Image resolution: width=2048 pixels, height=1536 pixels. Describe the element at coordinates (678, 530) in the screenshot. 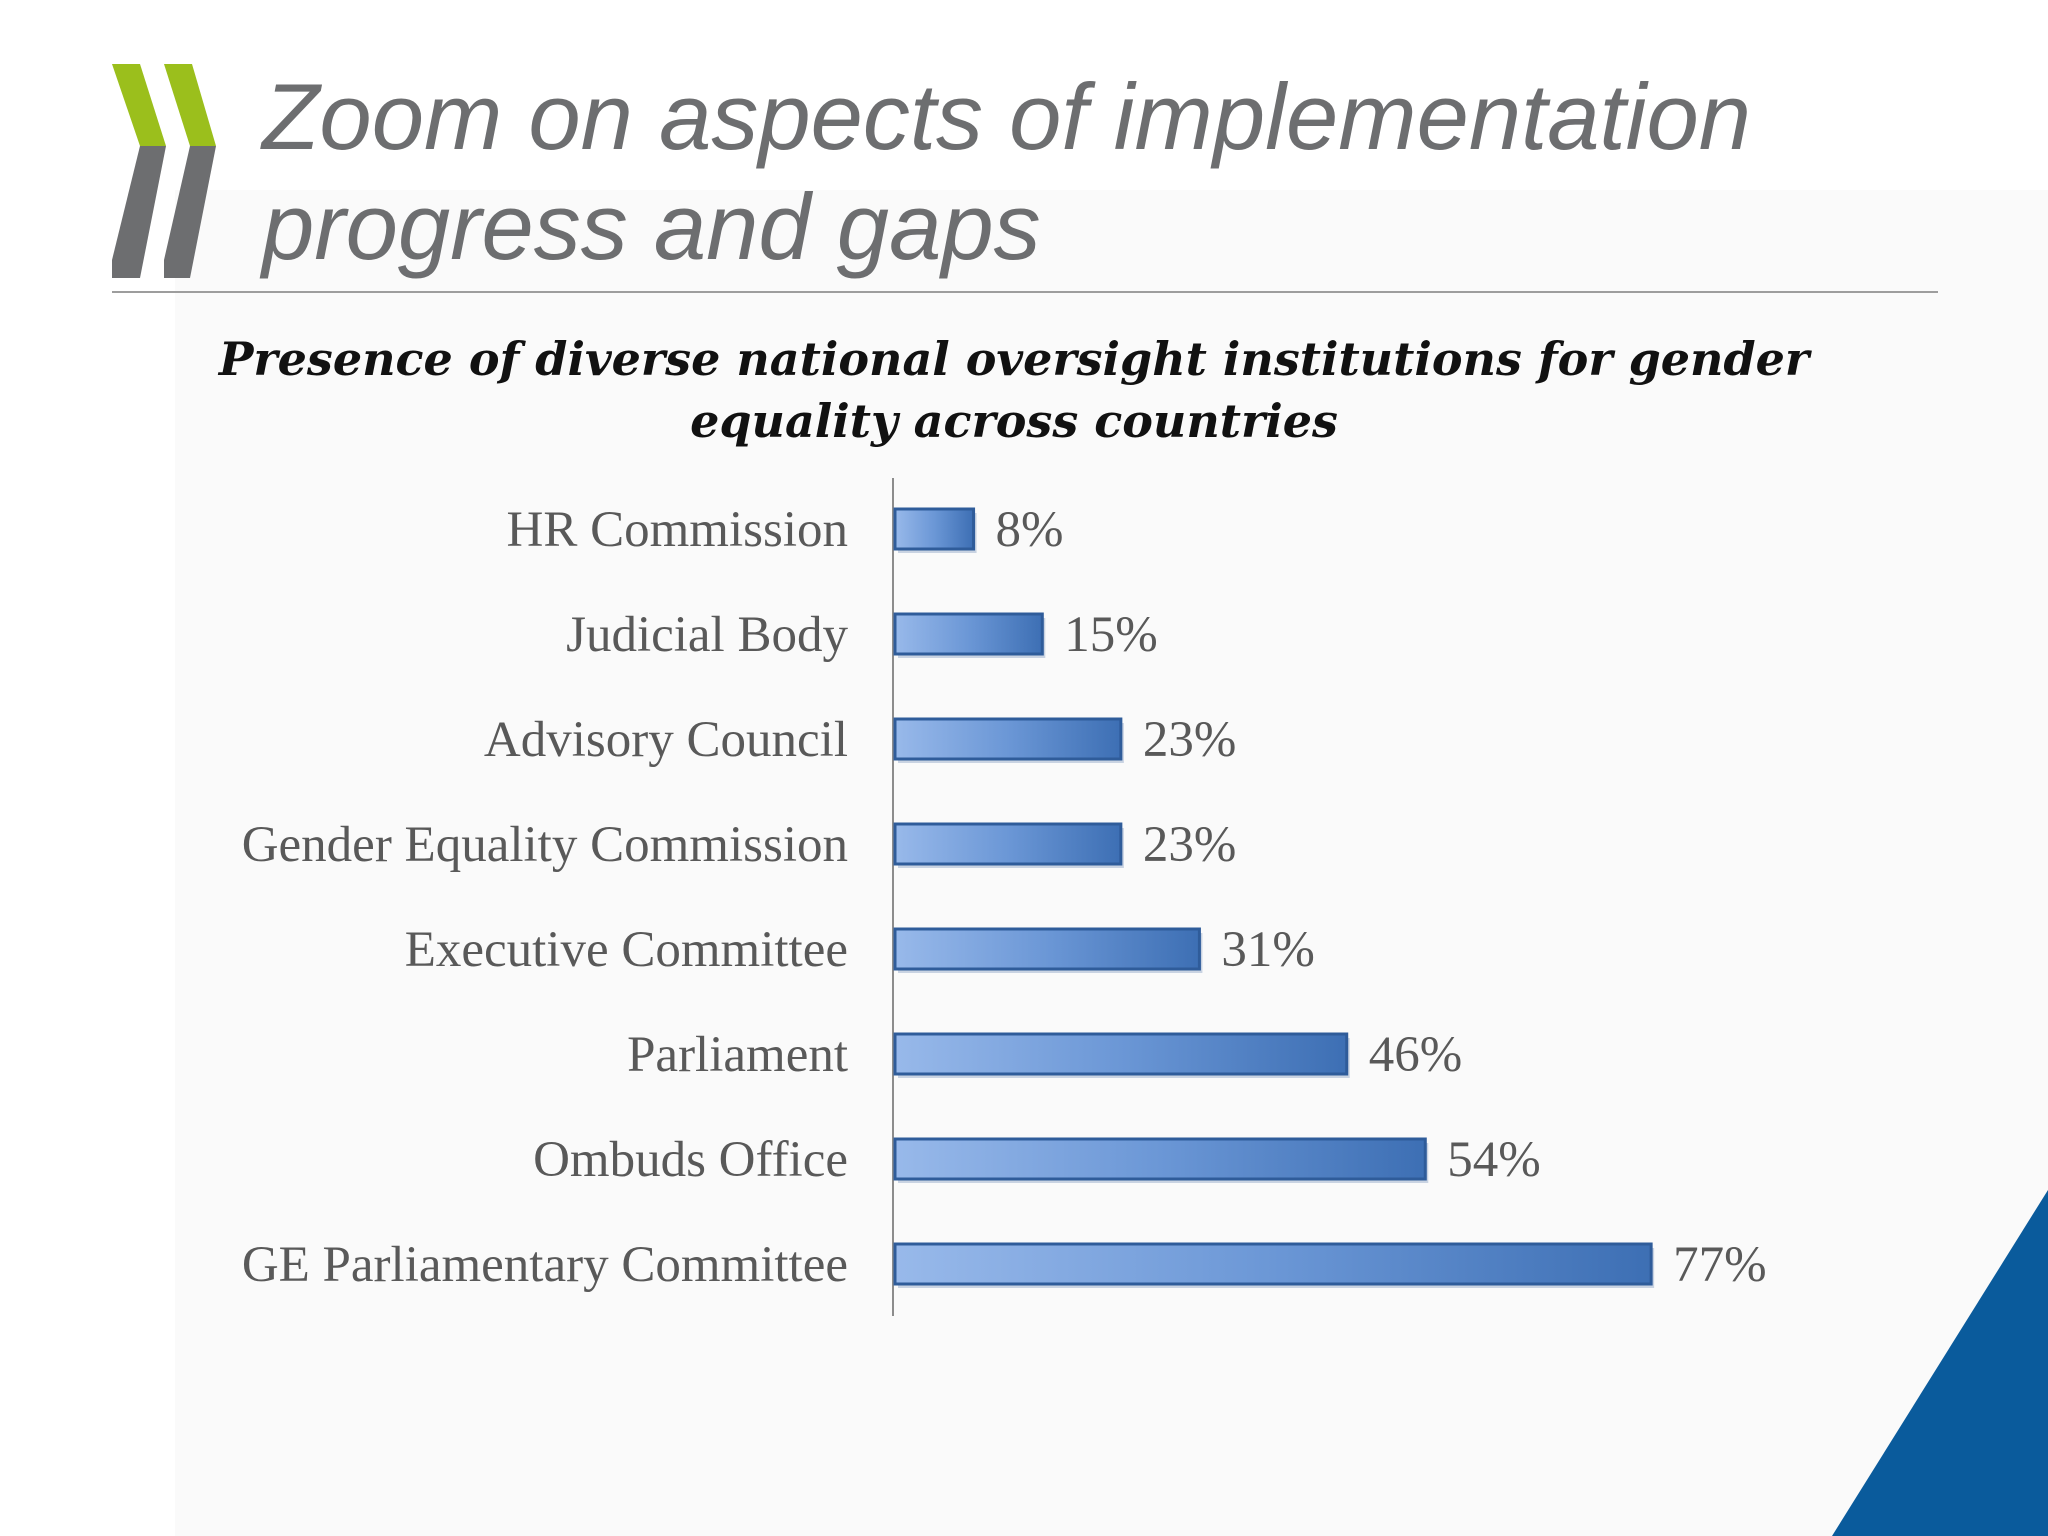

I see `category-label: HR Commission` at that location.